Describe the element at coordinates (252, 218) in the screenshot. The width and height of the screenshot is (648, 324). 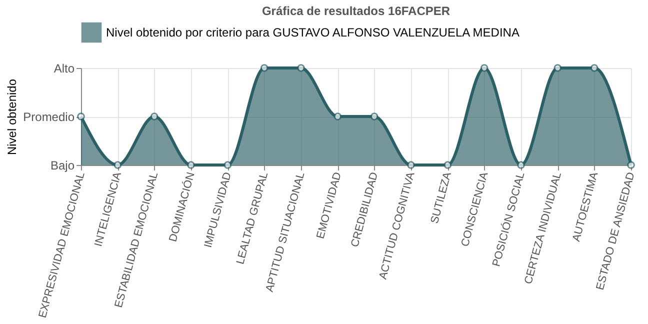
I see `x-tick-label: LEALTAD GRUPAL` at that location.